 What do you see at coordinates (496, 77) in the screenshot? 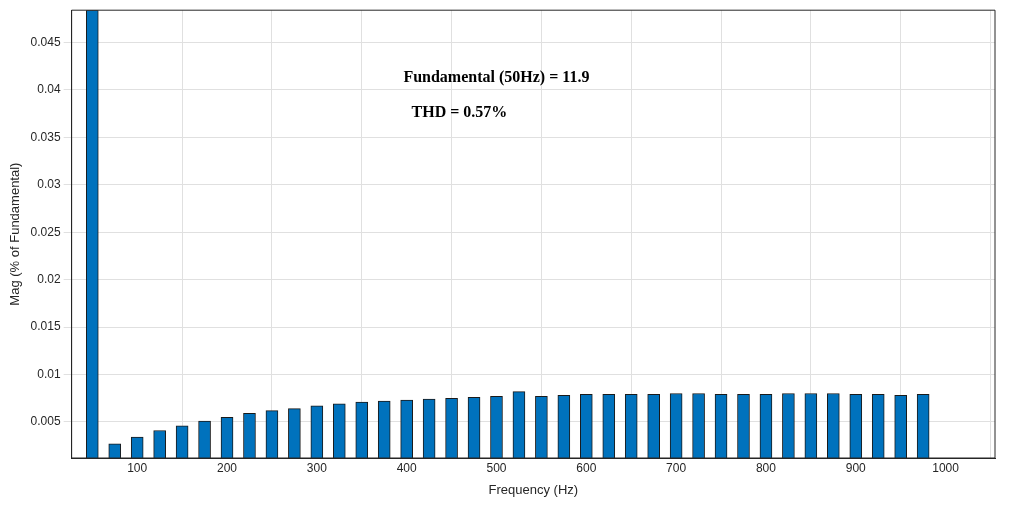
I see `annotation: Fundamental (50Hz) = 11.9` at bounding box center [496, 77].